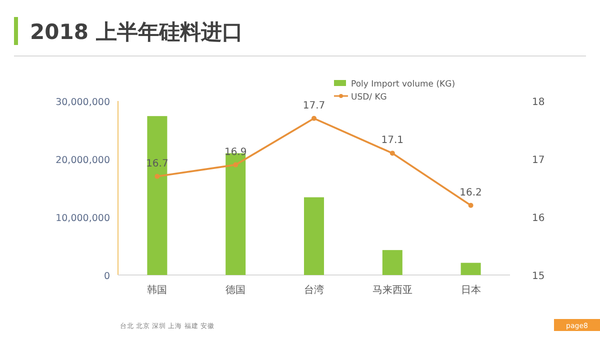 Image resolution: width=600 pixels, height=338 pixels. Describe the element at coordinates (83, 218) in the screenshot. I see `y-tick-label: 10,000,000` at that location.